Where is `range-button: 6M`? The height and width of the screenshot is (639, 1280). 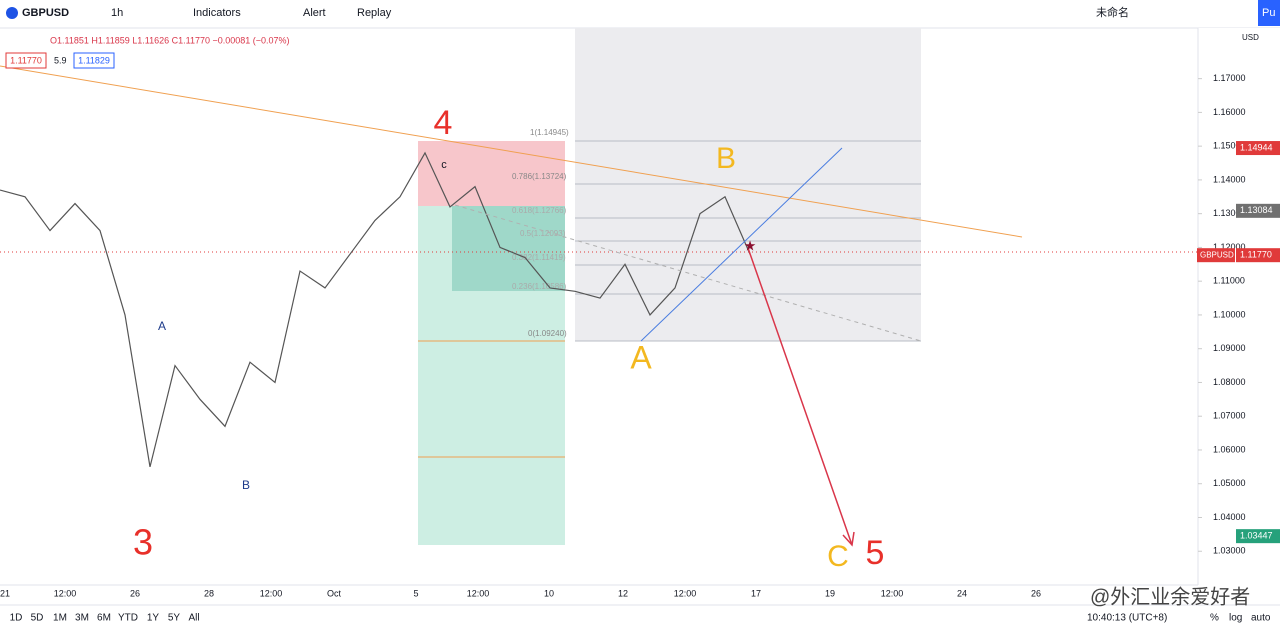
range-button: 6M is located at coordinates (104, 618).